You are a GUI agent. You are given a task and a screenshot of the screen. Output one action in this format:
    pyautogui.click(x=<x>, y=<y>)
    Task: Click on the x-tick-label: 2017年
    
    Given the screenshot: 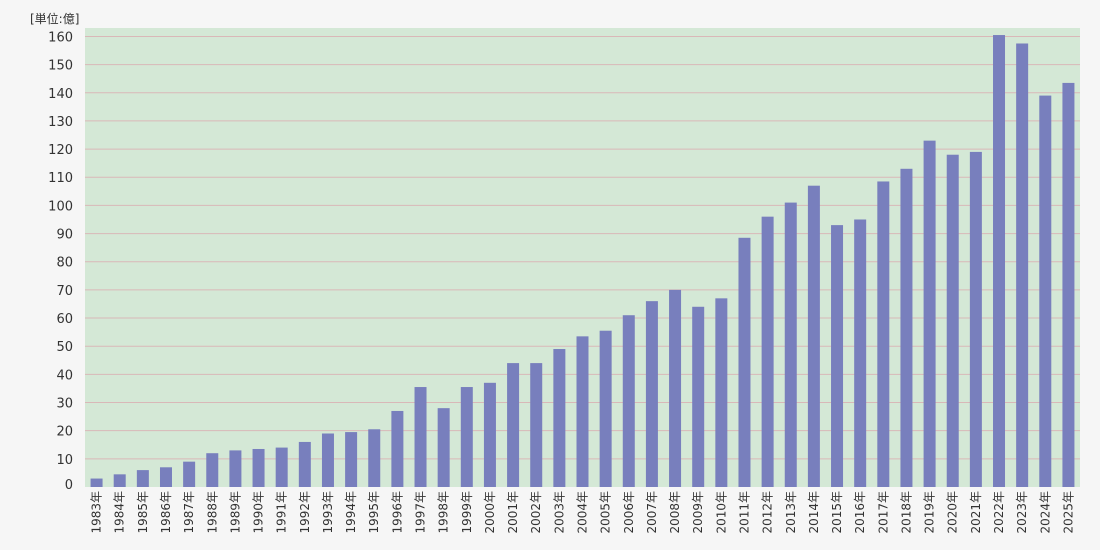 What is the action you would take?
    pyautogui.click(x=883, y=512)
    